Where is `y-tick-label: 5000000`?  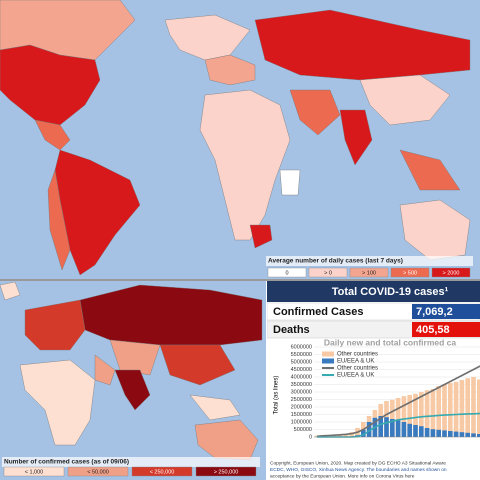 y-tick-label: 5000000 is located at coordinates (301, 362).